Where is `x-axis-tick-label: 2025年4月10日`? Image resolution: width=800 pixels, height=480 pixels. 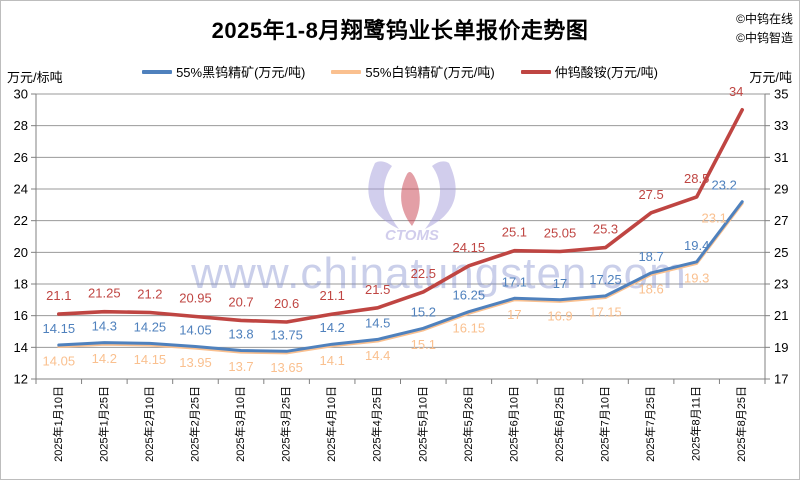 x-axis-tick-label: 2025年4月10日 is located at coordinates (331, 424).